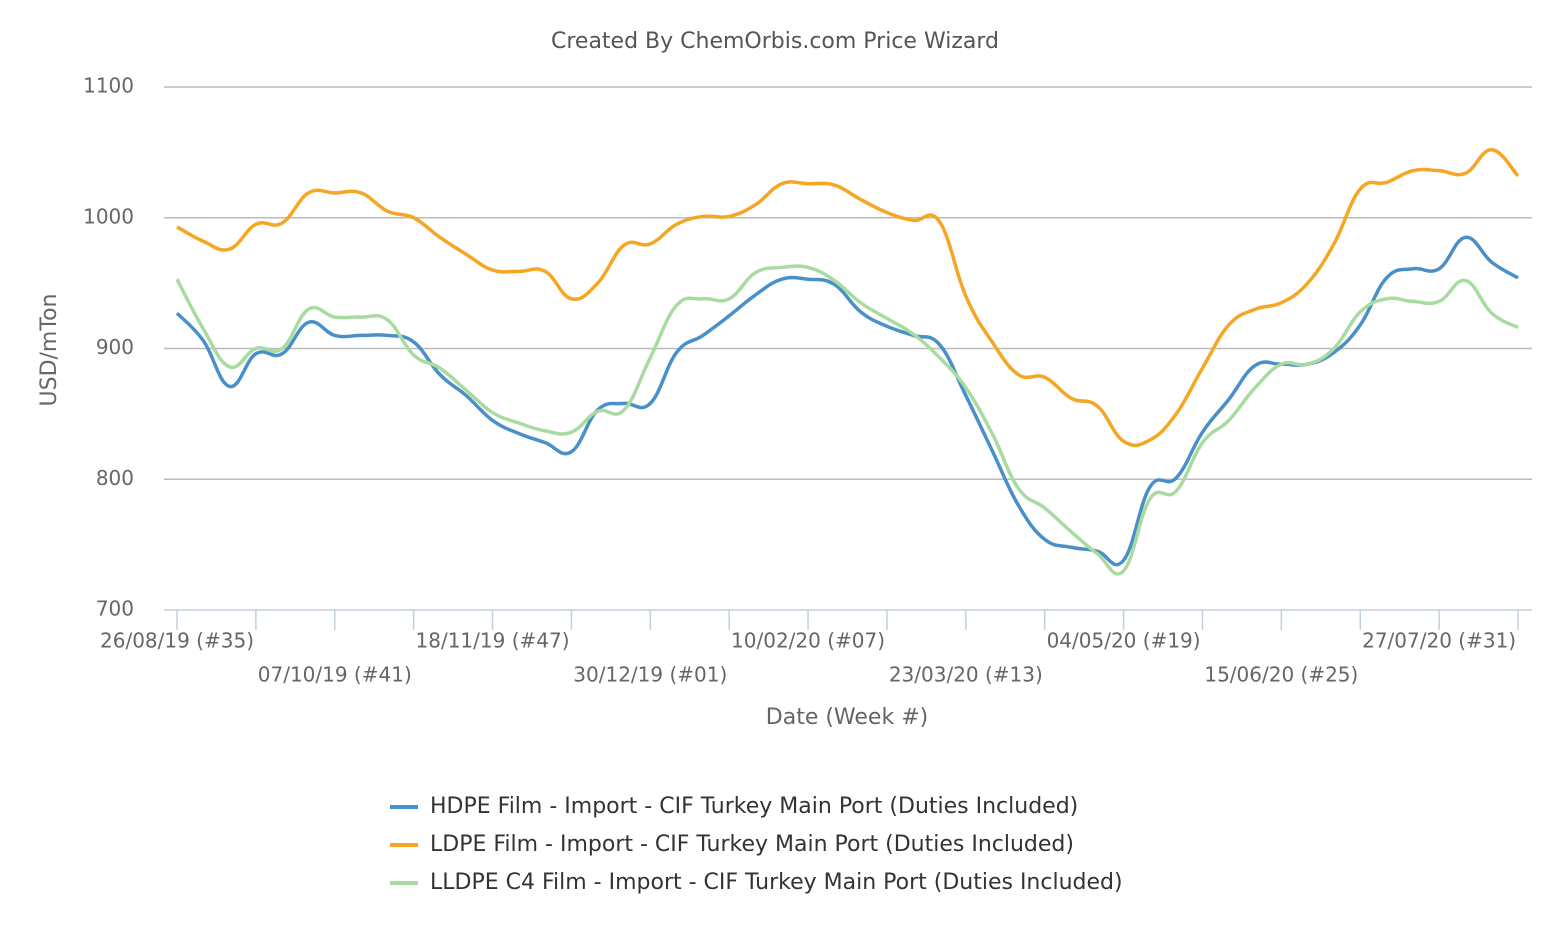 Image resolution: width=1552 pixels, height=930 pixels. What do you see at coordinates (49, 350) in the screenshot?
I see `y-axis-label: USD/mTon` at bounding box center [49, 350].